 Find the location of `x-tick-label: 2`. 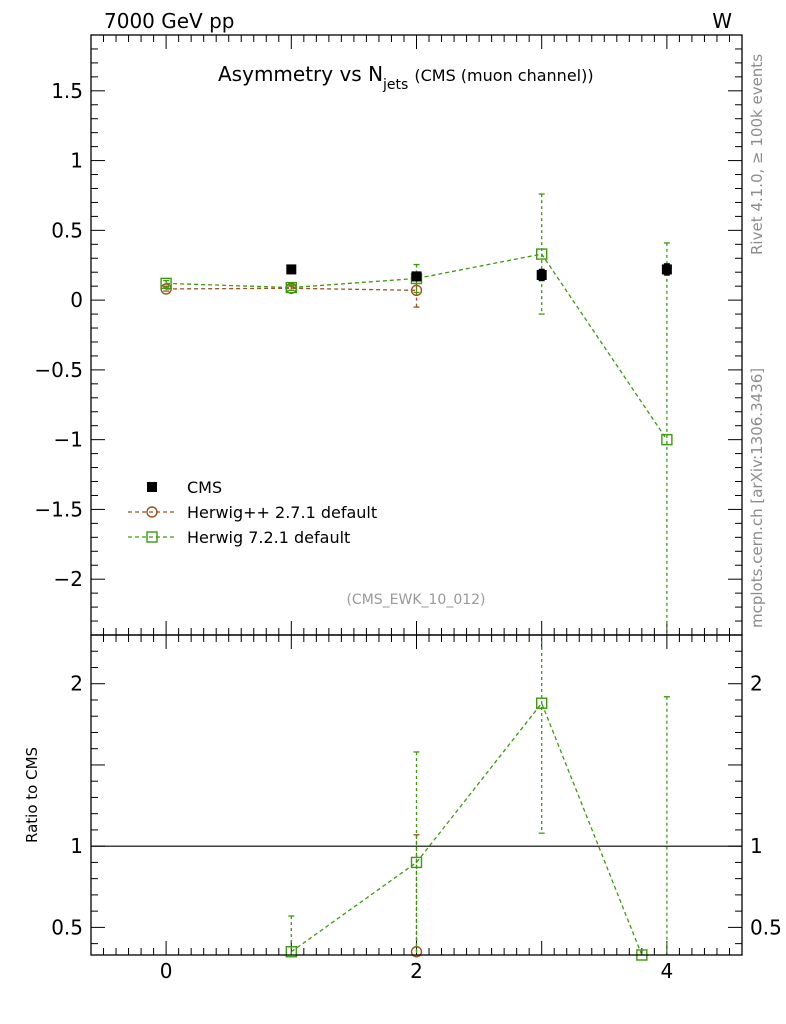

x-tick-label: 2 is located at coordinates (416, 971).